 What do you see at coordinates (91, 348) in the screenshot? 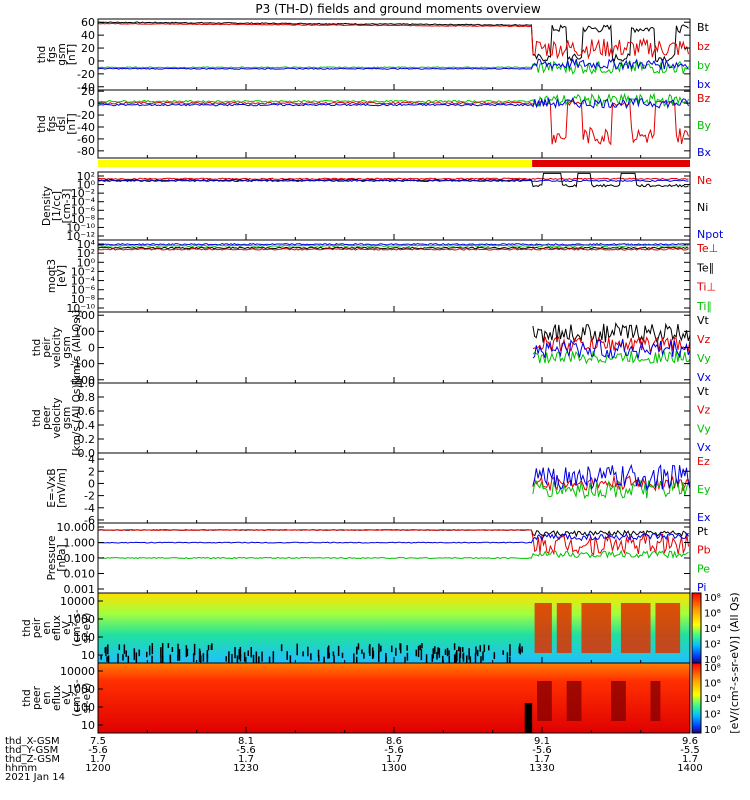
I see `y-tick-label: 0` at bounding box center [91, 348].